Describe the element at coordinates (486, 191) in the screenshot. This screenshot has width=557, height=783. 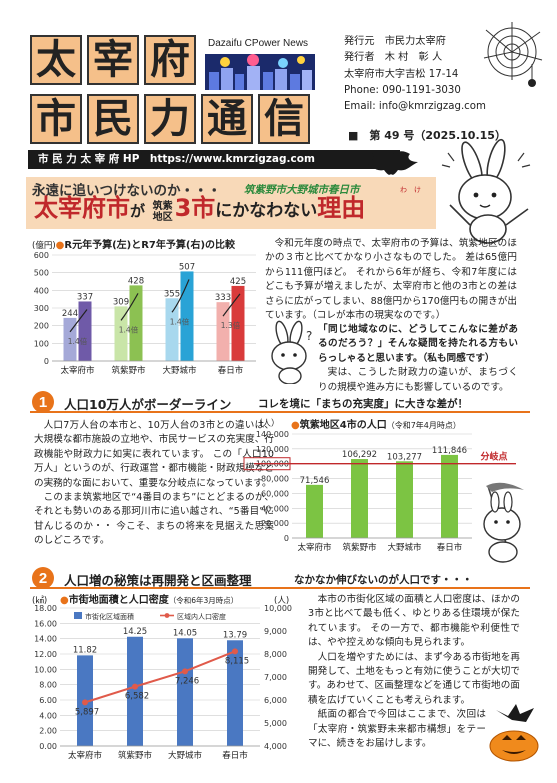
I see `rabbit-mascot-icon` at that location.